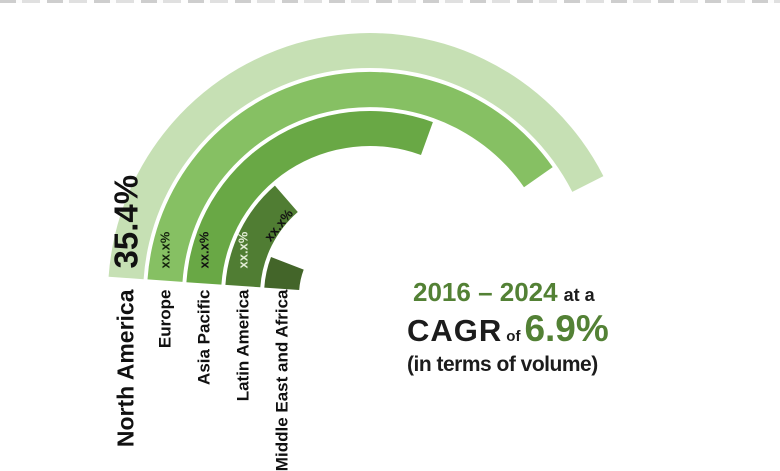 Image resolution: width=780 pixels, height=471 pixels. What do you see at coordinates (309, 197) in the screenshot?
I see `ring-arc-asia-pacific` at bounding box center [309, 197].